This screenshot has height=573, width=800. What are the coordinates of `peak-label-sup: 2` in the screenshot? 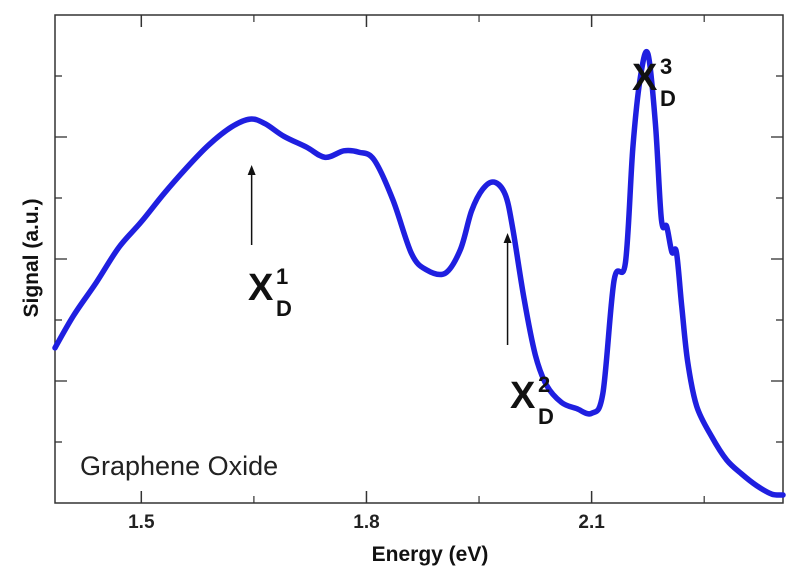 It's located at (544, 384).